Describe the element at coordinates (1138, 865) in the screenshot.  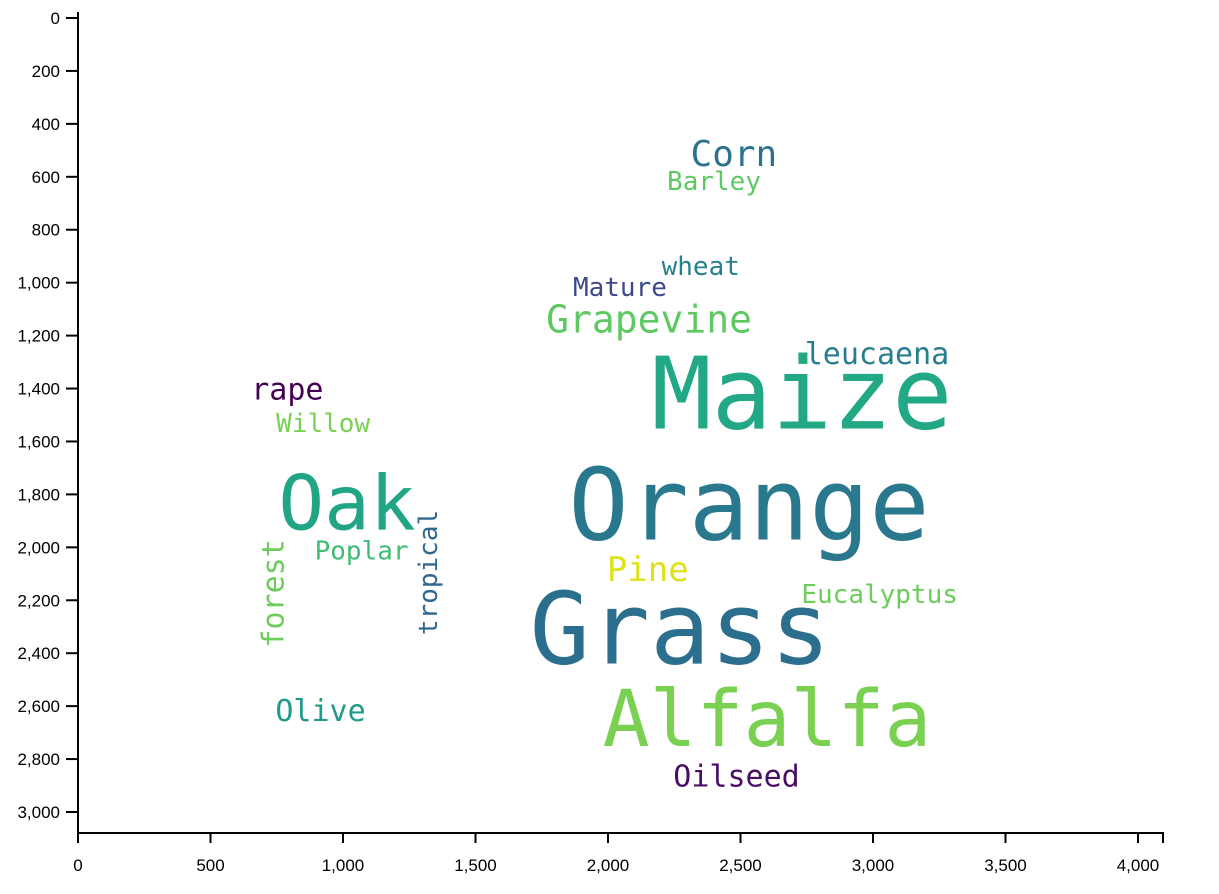
I see `x-tick-label: 4,000` at that location.